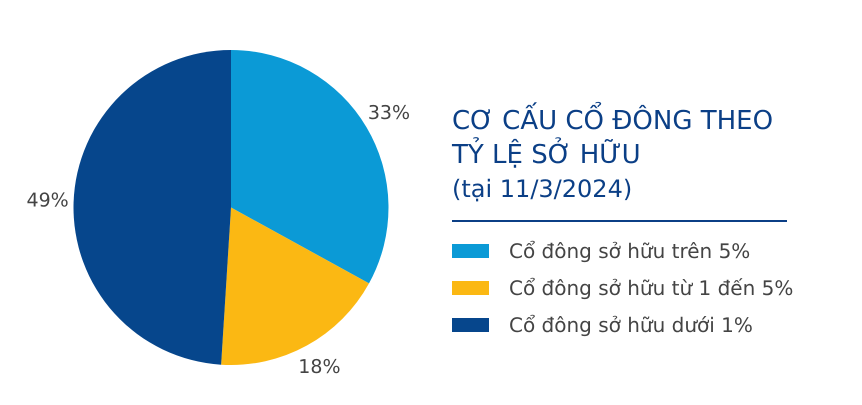  I want to click on data-label: 18%, so click(319, 367).